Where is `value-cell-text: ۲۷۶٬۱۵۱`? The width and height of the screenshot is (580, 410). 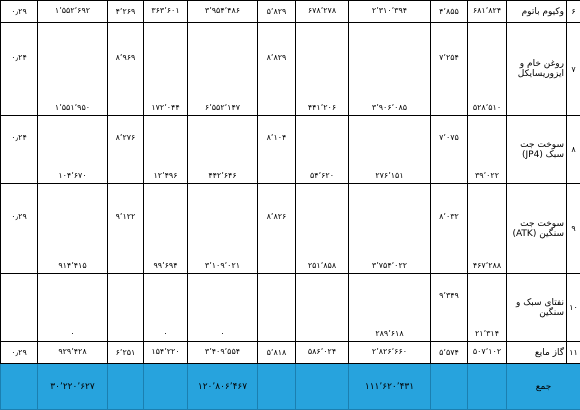
value-cell-text: ۲۷۶٬۱۵۱ is located at coordinates (389, 175).